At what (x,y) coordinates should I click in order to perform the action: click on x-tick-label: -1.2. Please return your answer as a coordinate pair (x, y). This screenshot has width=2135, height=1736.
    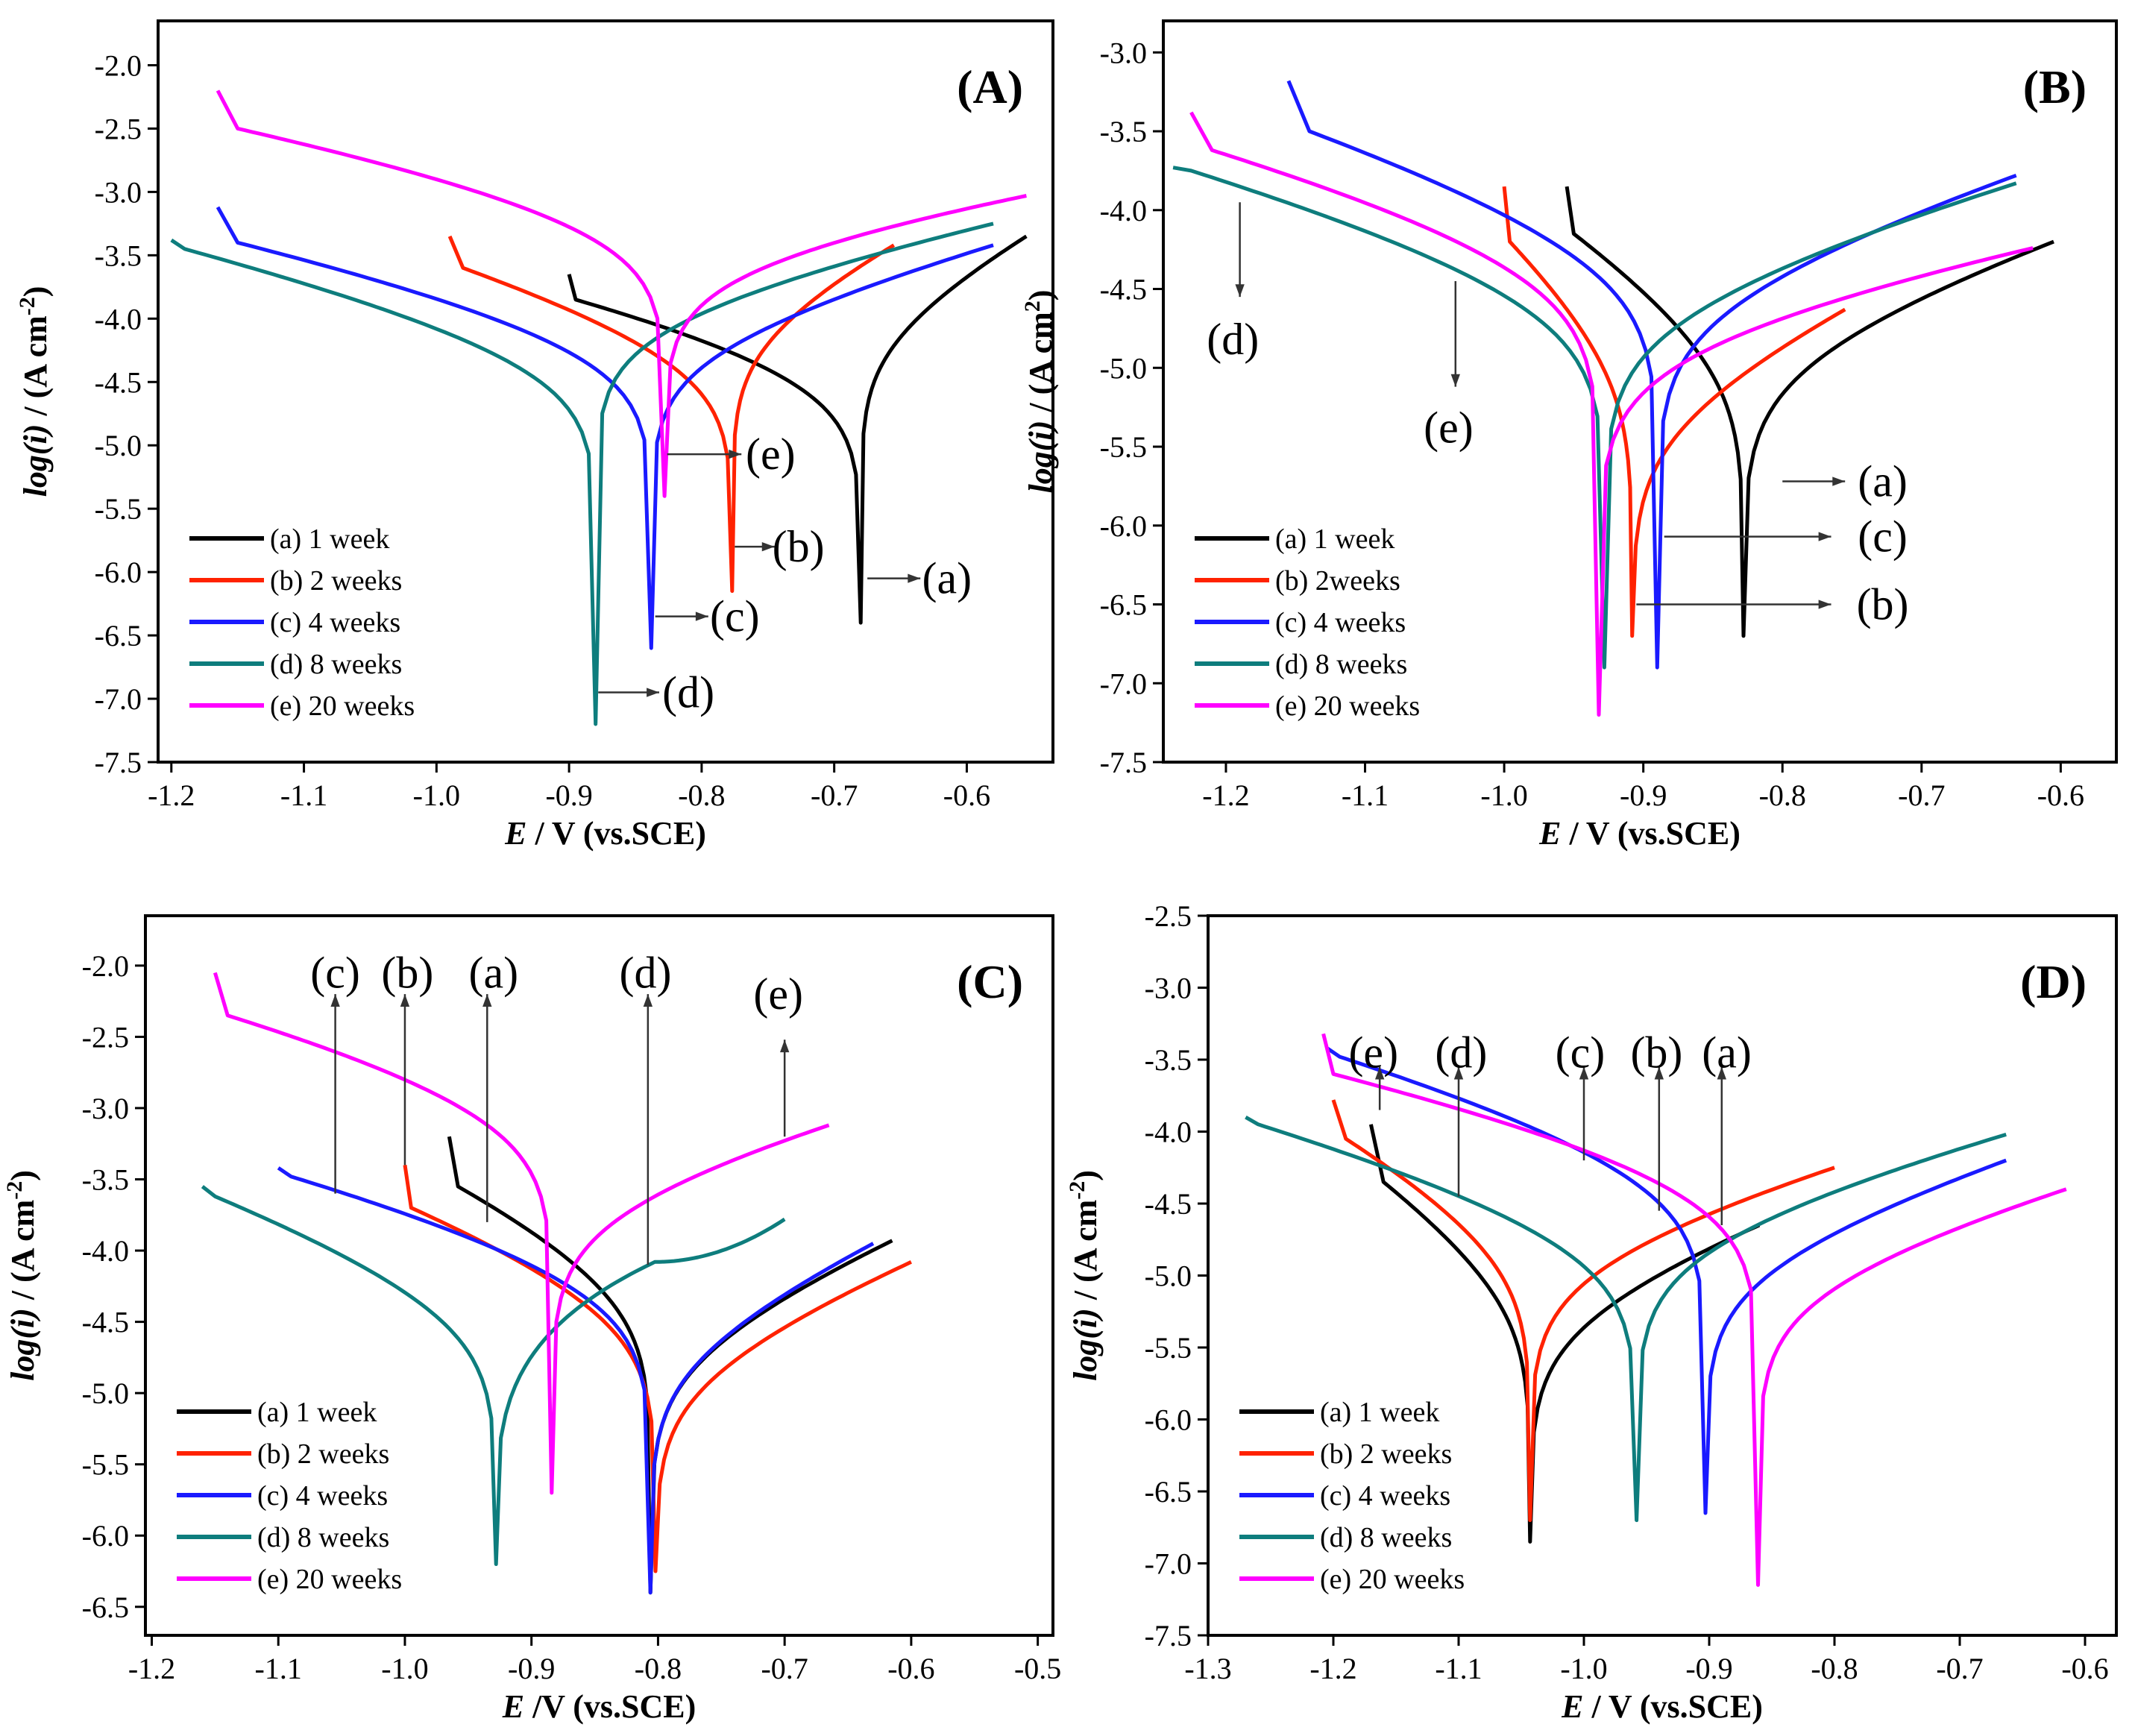
    Looking at the image, I should click on (1333, 1669).